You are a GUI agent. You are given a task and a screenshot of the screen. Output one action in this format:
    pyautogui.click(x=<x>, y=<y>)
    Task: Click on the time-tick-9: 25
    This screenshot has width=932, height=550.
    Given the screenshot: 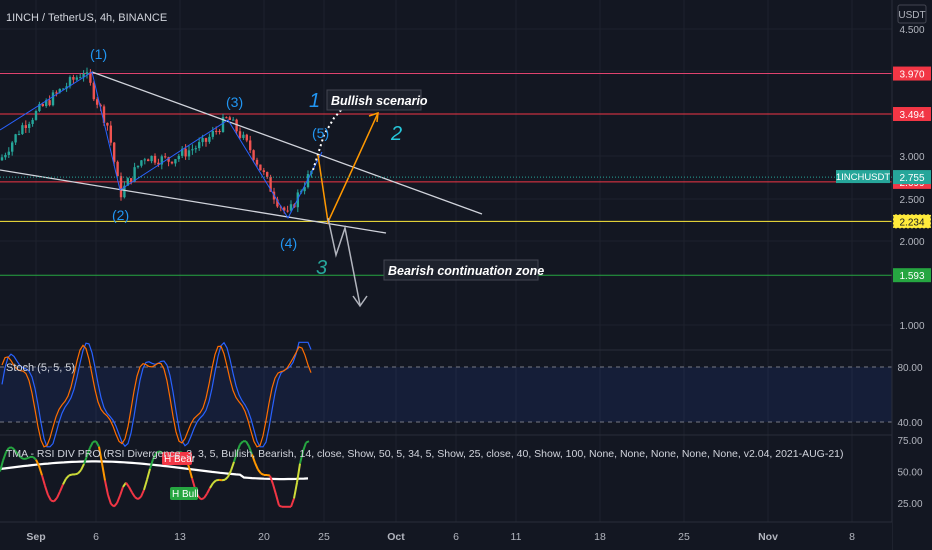 What is the action you would take?
    pyautogui.click(x=684, y=537)
    